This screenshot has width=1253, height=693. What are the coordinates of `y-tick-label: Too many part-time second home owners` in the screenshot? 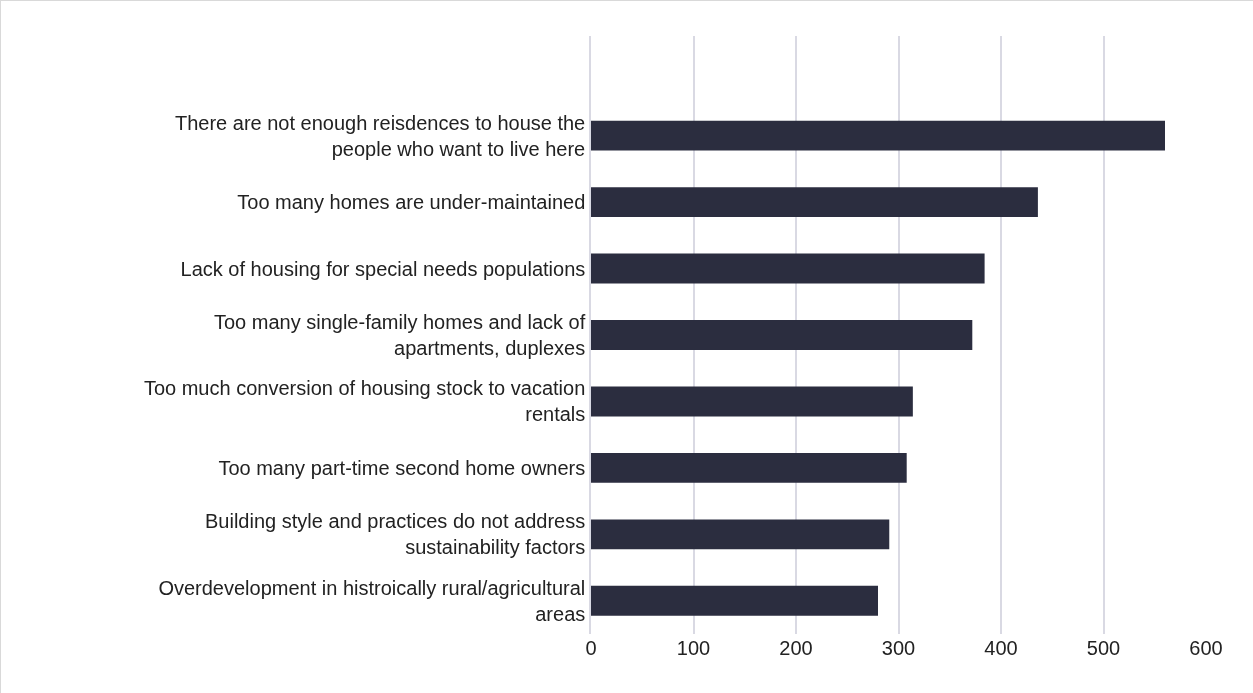 It's located at (402, 467).